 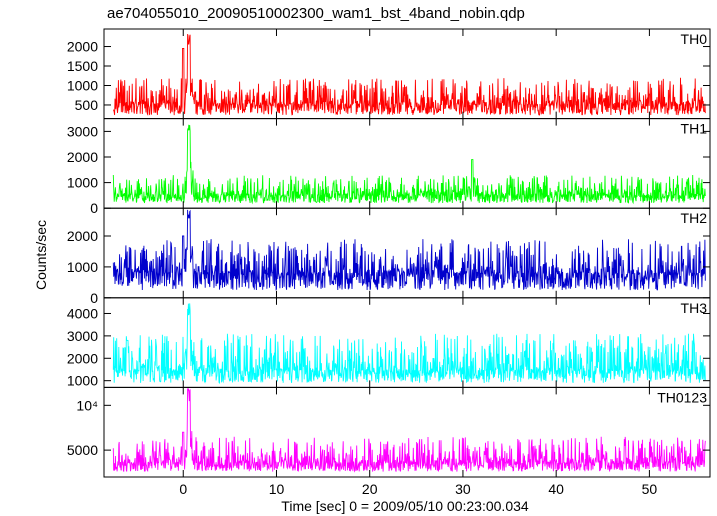 I want to click on series-th0, so click(x=409, y=74).